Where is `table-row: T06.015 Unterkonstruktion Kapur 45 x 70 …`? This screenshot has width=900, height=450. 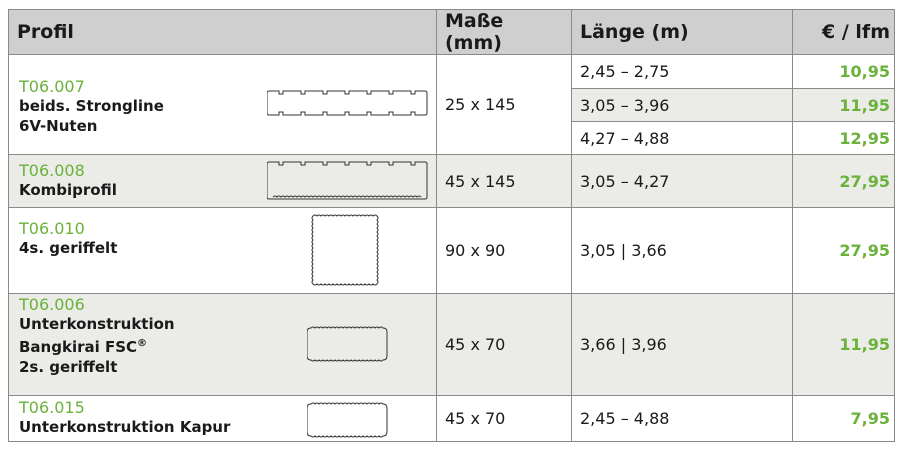 table-row: T06.015 Unterkonstruktion Kapur 45 x 70 … is located at coordinates (451, 418).